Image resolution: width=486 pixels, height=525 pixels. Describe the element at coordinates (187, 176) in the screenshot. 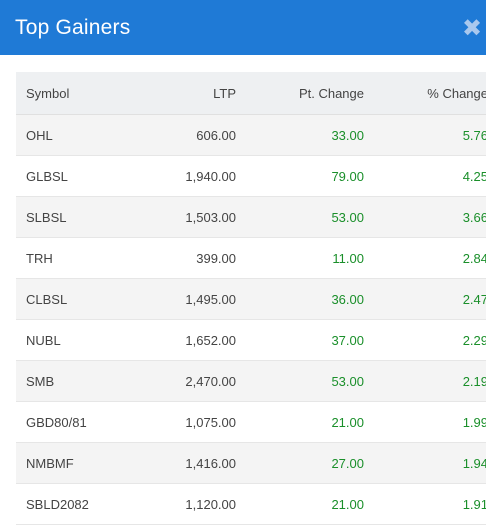

I see `ltp-cell: 1,940.00` at that location.